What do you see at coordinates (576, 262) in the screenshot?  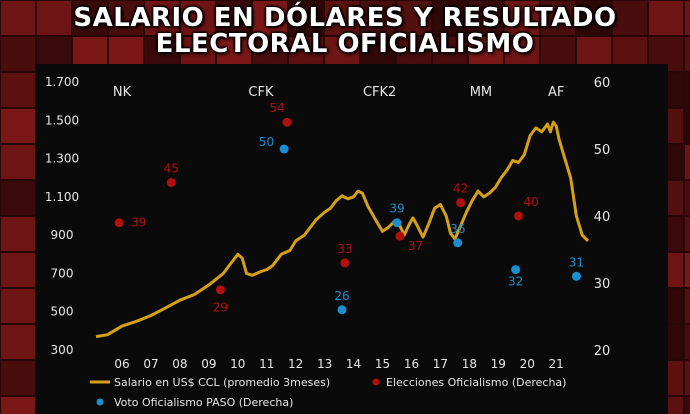 I see `paso-data-label: 31` at bounding box center [576, 262].